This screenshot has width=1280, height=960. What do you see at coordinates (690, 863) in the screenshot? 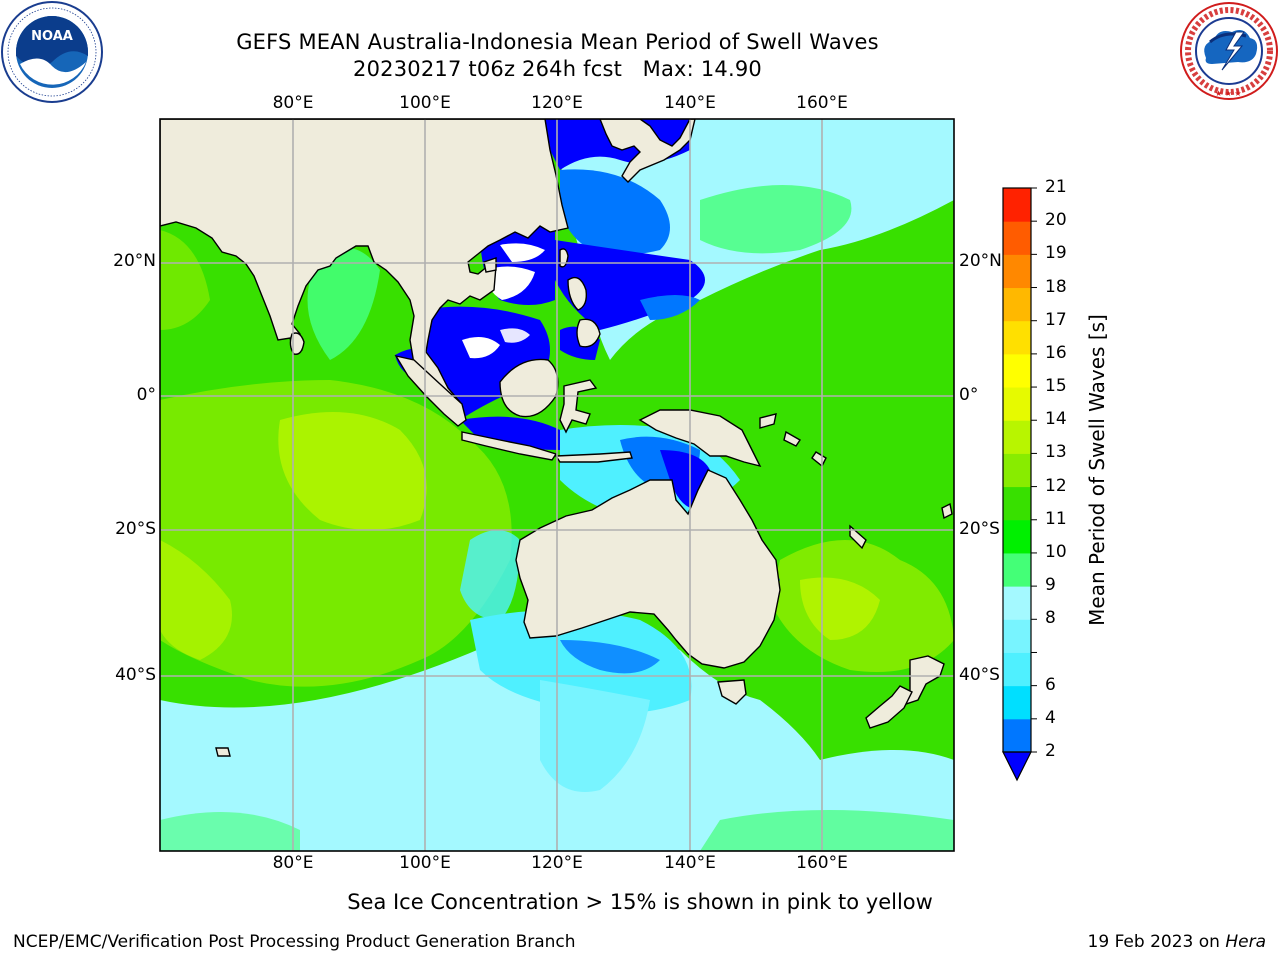
I see `lon-label-bottom-140e: 140°E` at bounding box center [690, 863].